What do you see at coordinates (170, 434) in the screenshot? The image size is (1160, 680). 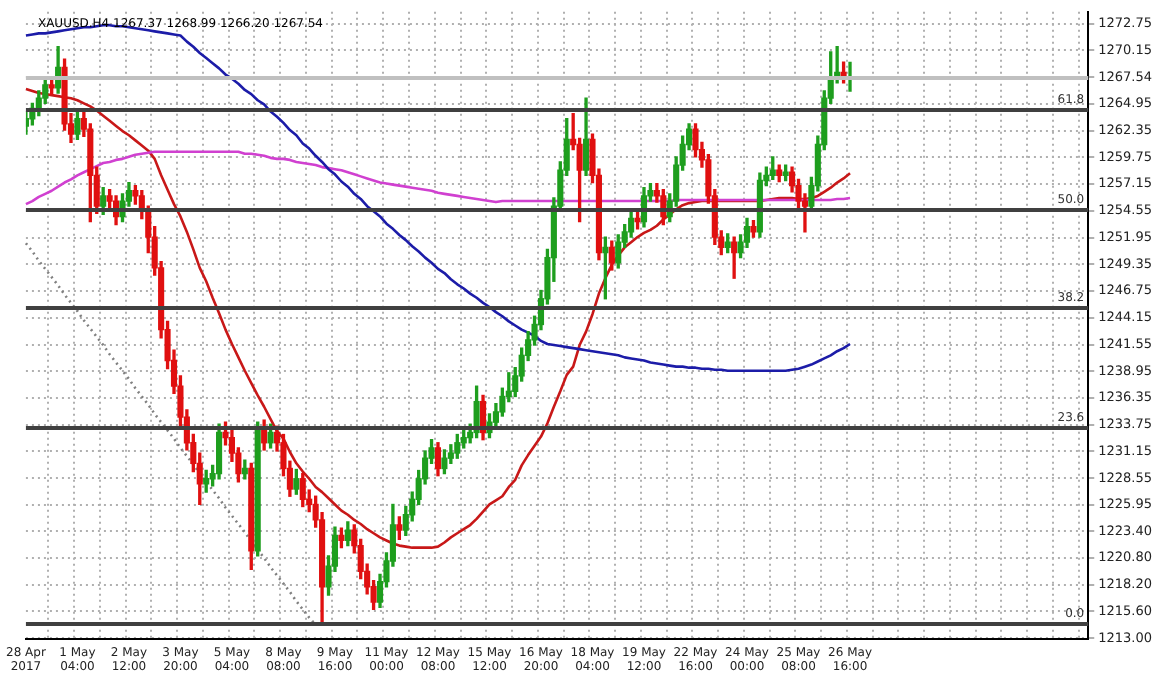 I see `line-series` at bounding box center [170, 434].